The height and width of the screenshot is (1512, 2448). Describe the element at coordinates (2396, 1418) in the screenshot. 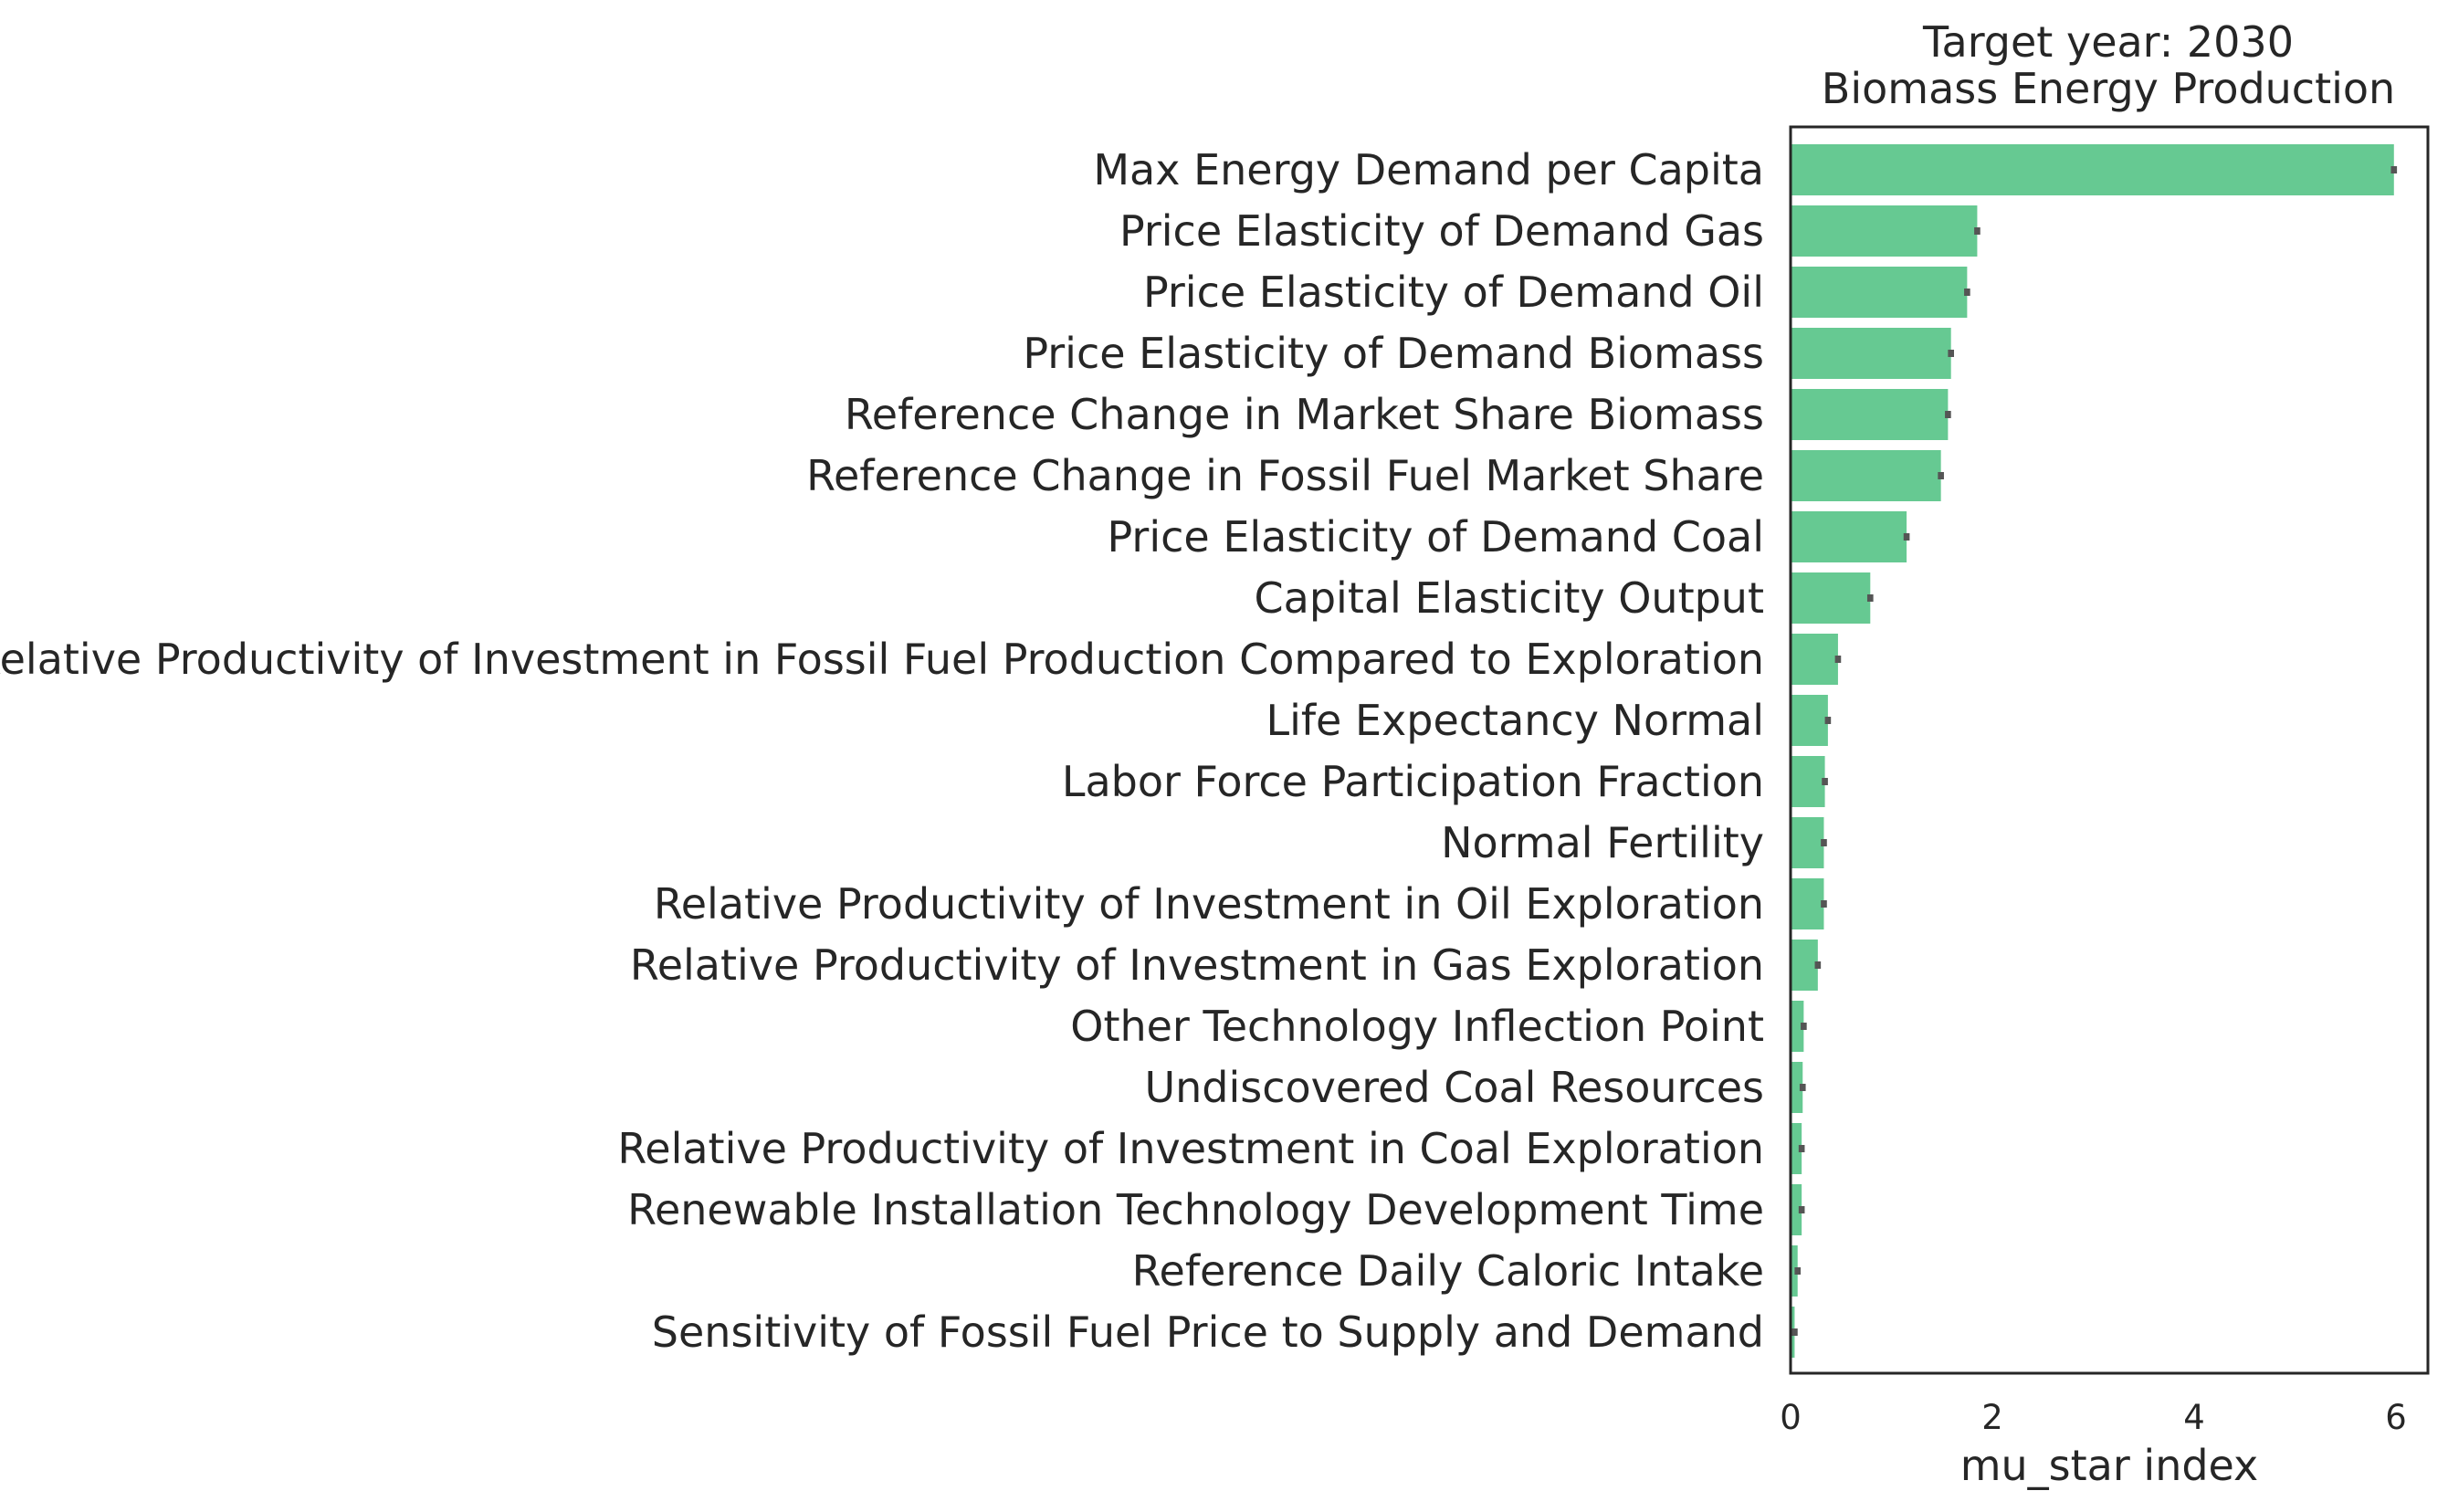

I see `x-tick-label-3: 6` at that location.